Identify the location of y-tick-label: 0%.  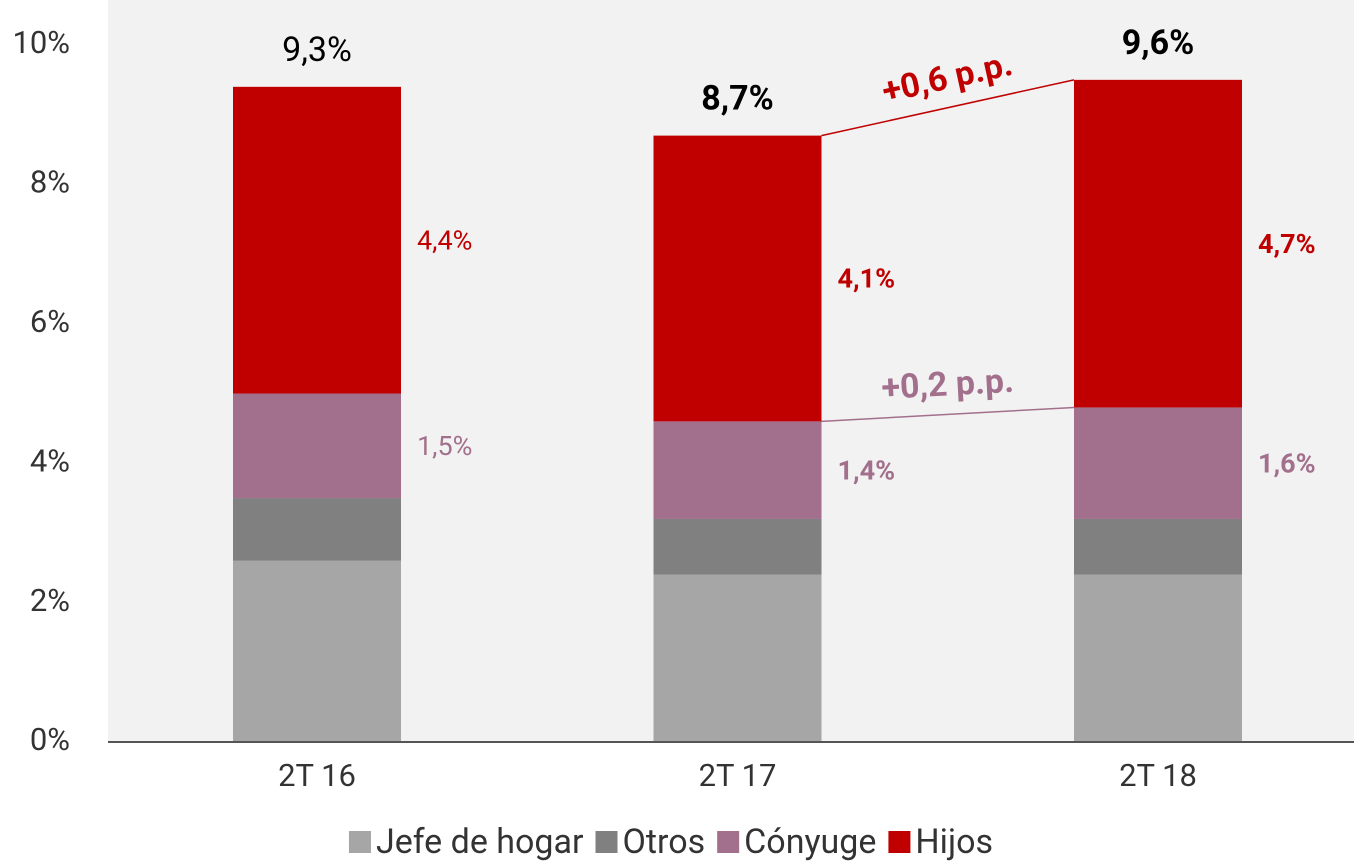
(50, 739).